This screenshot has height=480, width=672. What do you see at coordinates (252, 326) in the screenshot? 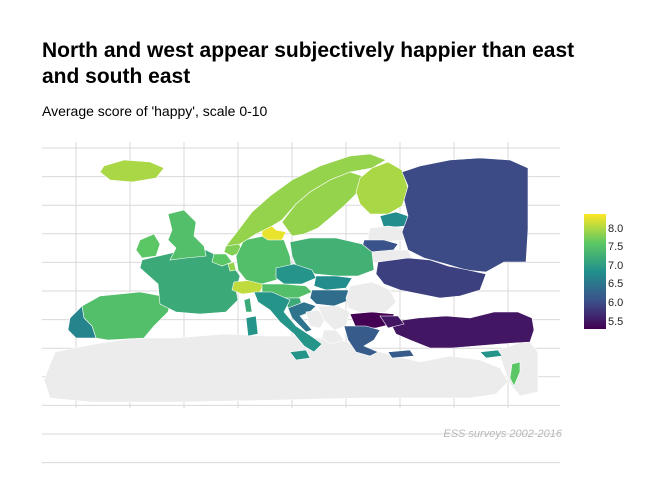
I see `region-sardinia` at bounding box center [252, 326].